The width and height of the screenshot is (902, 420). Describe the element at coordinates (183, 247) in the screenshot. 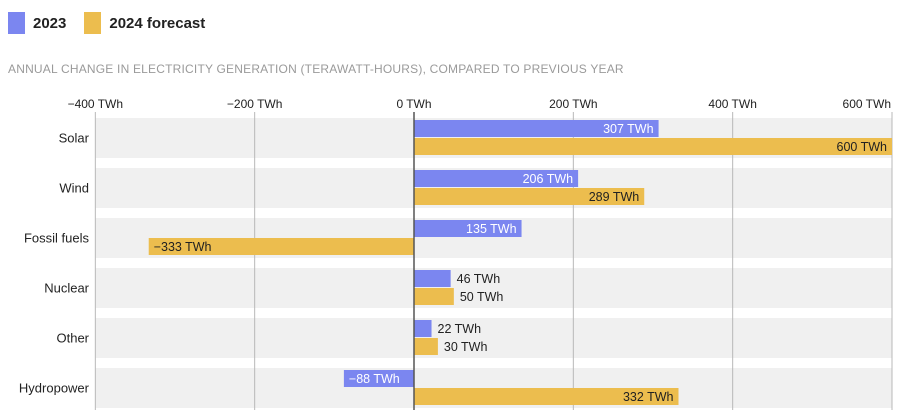

I see `data-label-fossil-fuels-2024-forecast: −333 TWh` at that location.